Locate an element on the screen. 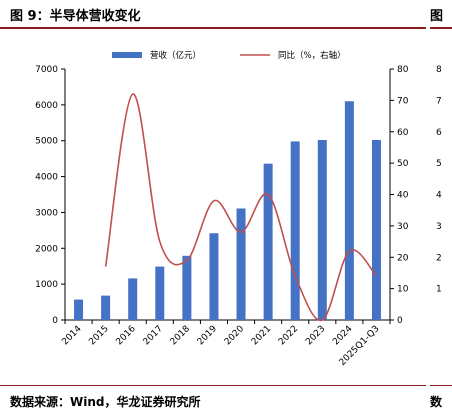 This screenshot has height=416, width=452. adjacent-source-fragment: 数 is located at coordinates (436, 402).